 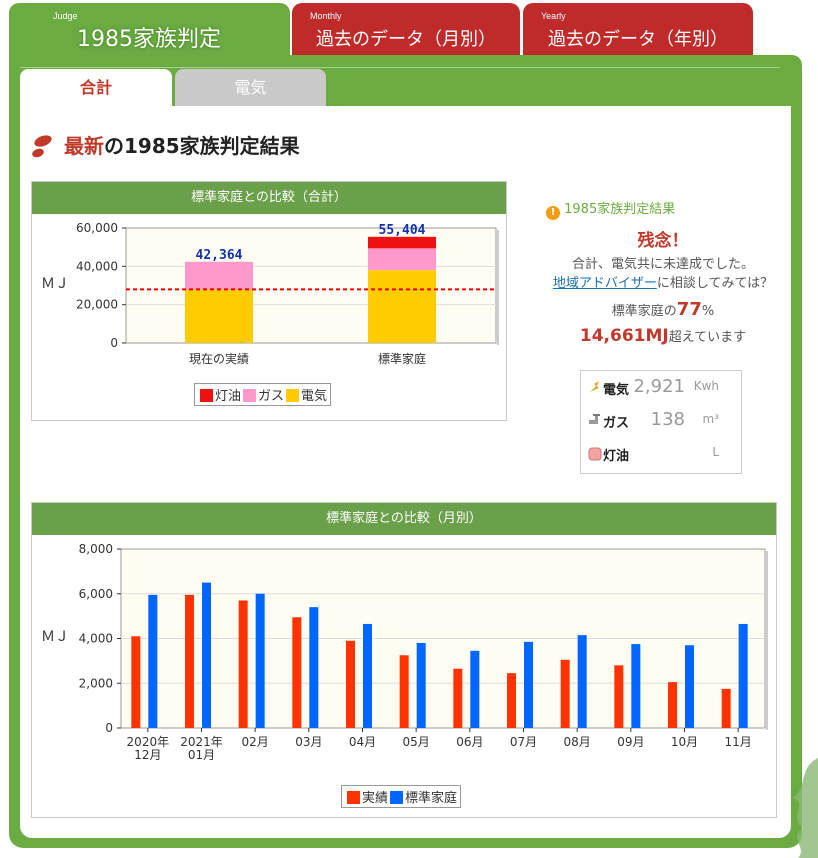 I want to click on category-label: 05月, so click(x=416, y=742).